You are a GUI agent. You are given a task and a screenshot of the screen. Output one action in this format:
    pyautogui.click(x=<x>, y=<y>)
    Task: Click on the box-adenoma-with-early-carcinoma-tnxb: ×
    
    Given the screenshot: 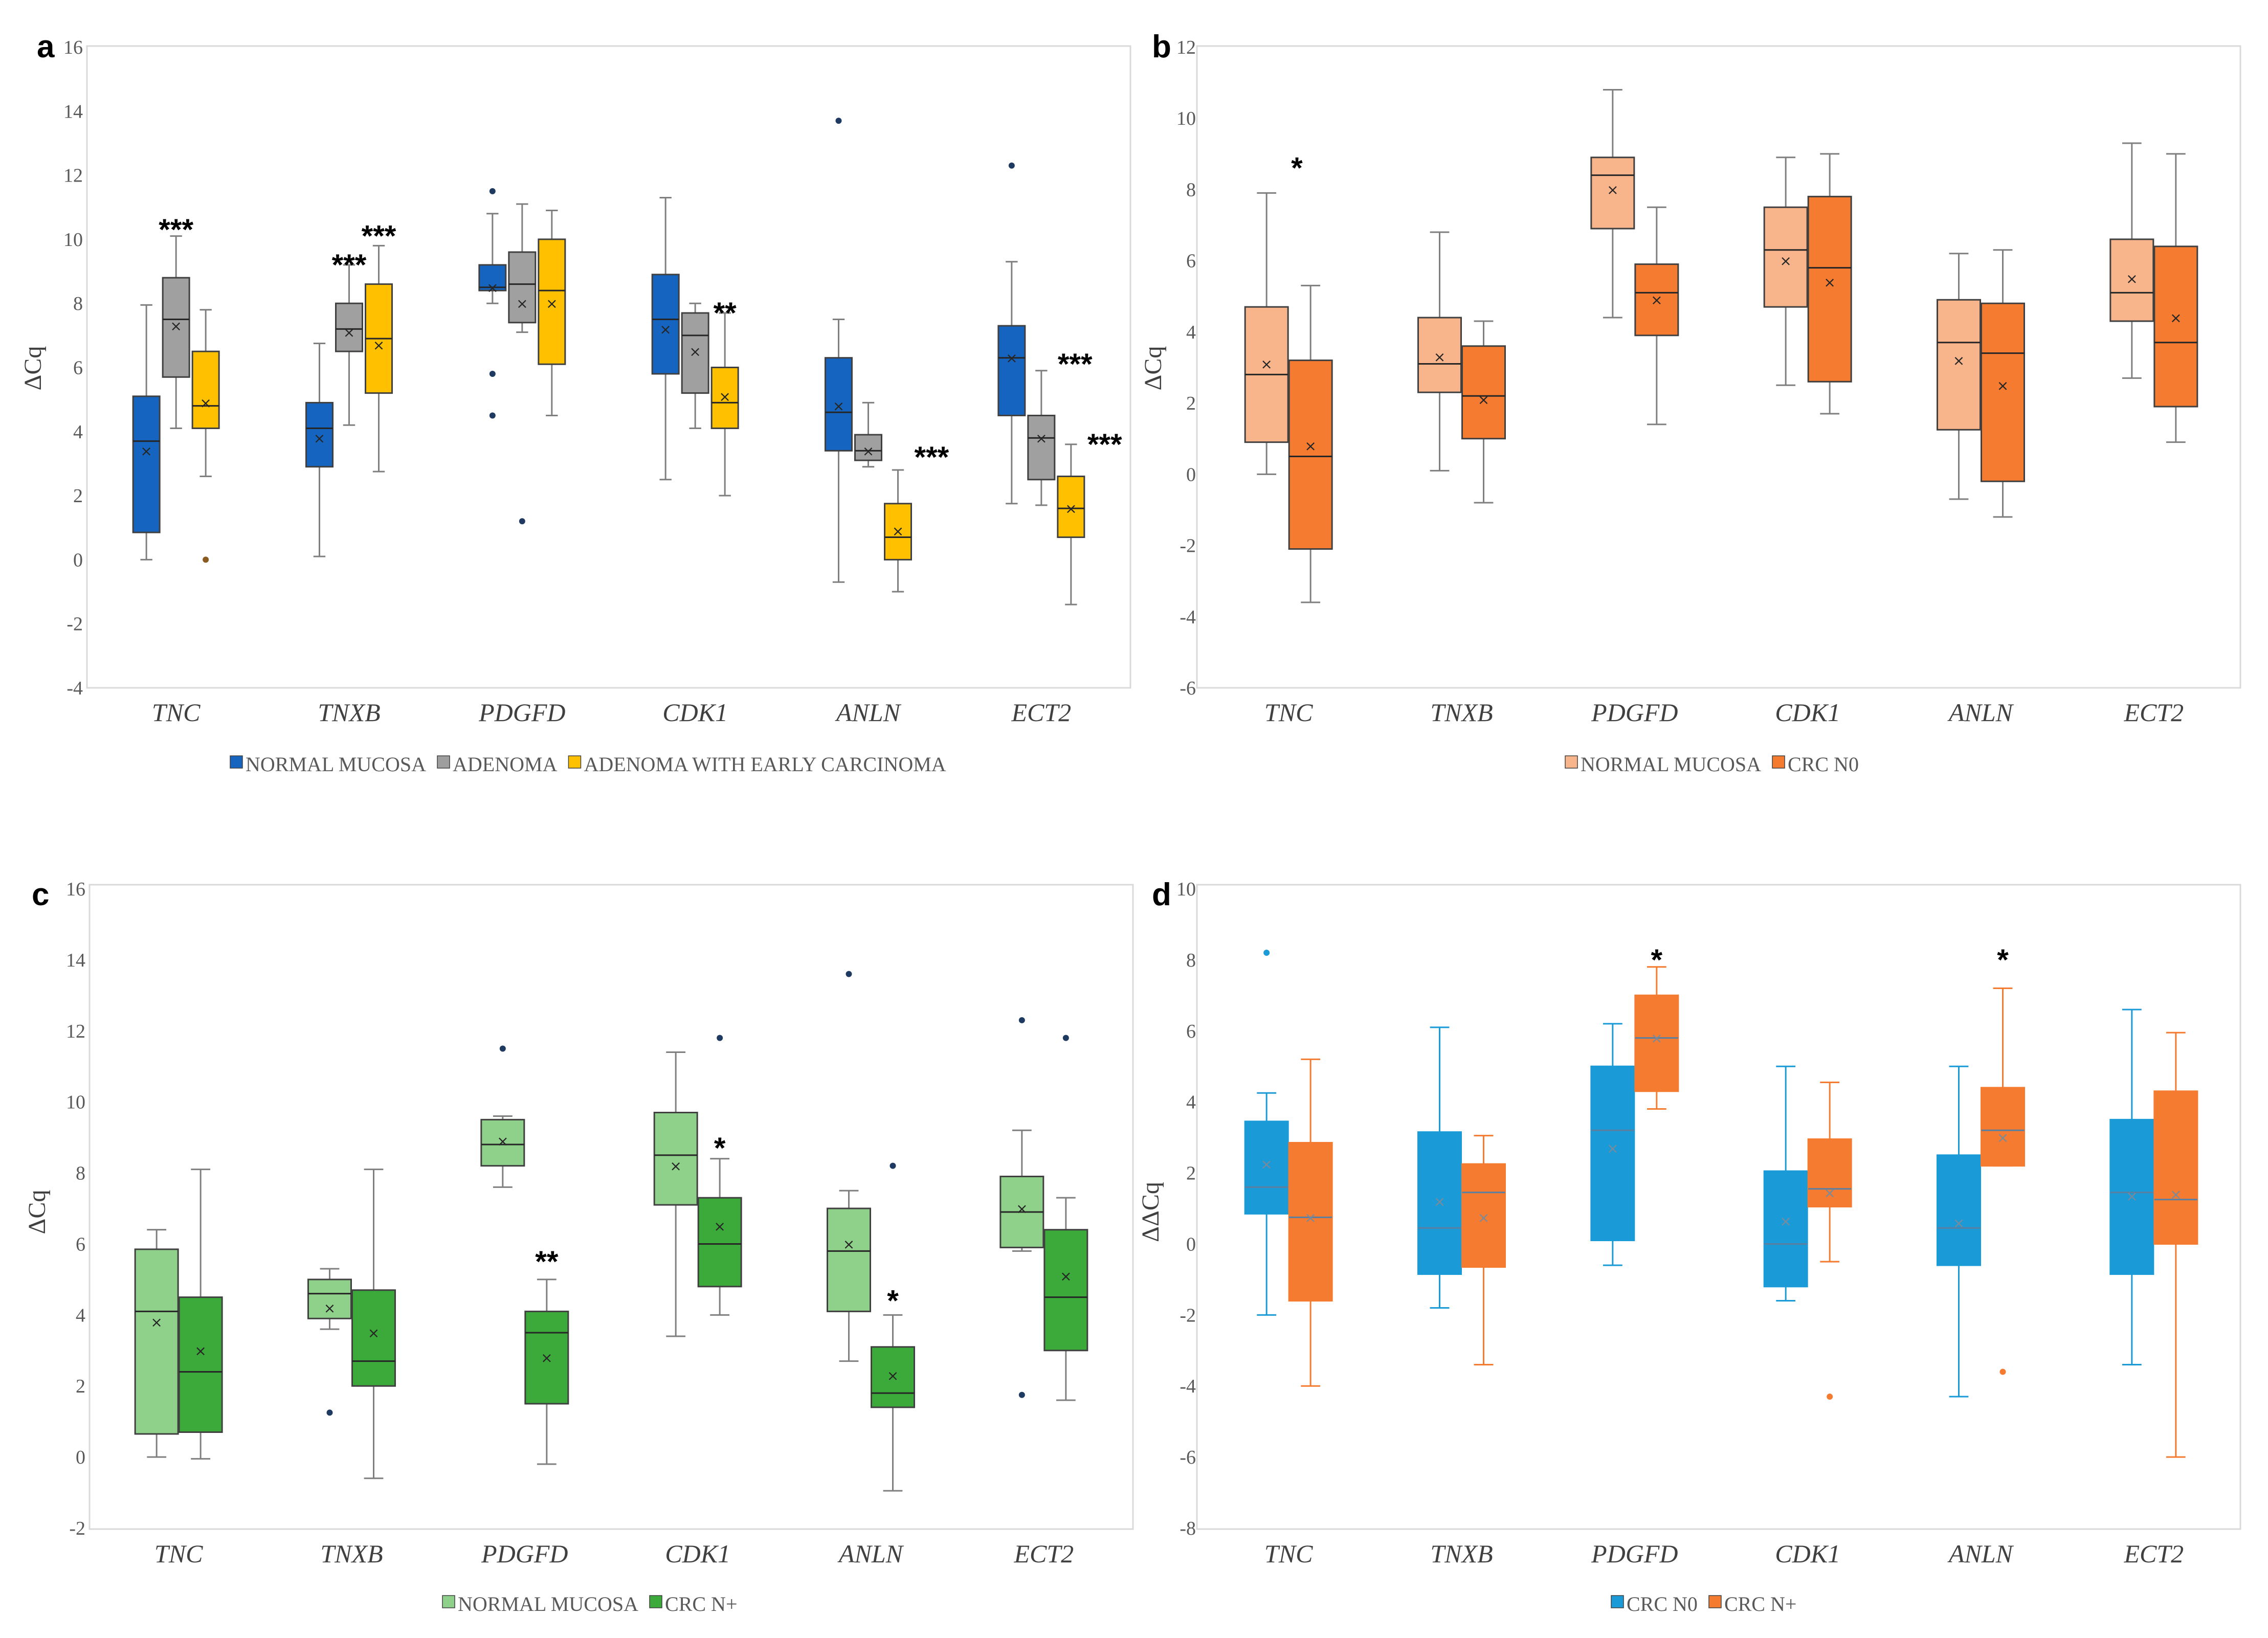 What is the action you would take?
    pyautogui.click(x=379, y=358)
    